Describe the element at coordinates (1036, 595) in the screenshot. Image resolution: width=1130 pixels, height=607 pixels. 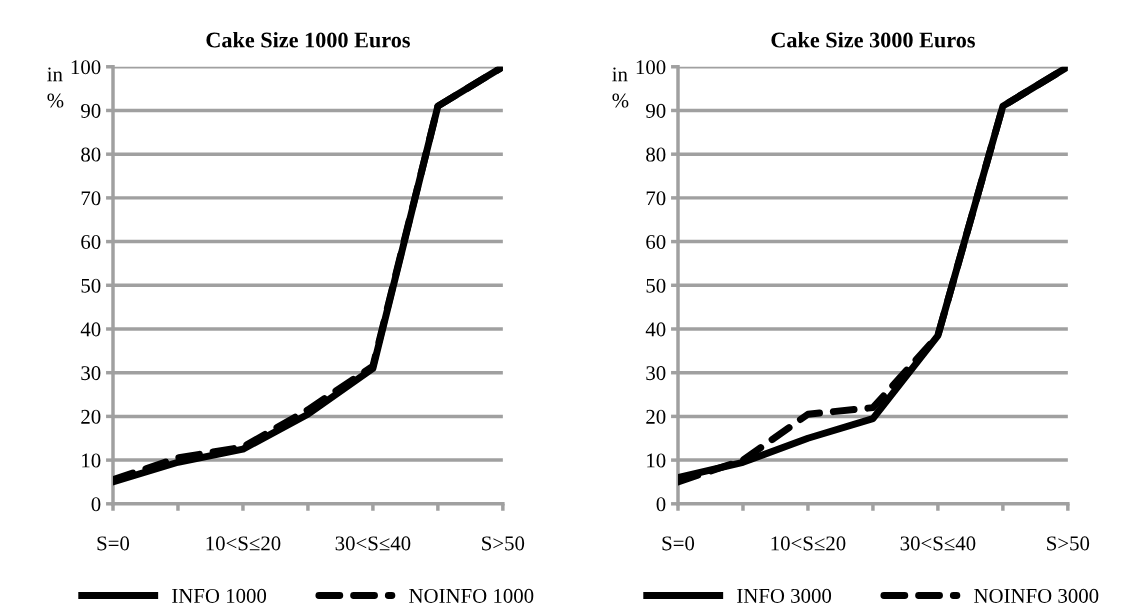
I see `legend-label: NOINFO 3000` at that location.